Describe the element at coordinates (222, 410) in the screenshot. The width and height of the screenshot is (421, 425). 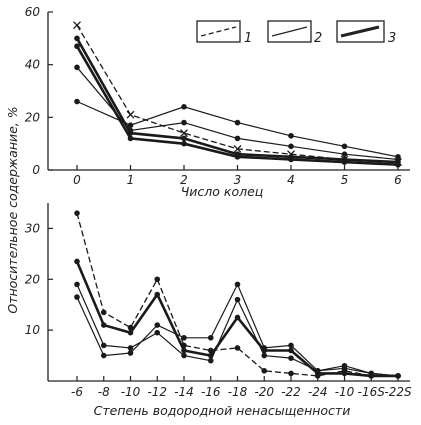
I see `x-axis-title: Степень водородной ненасыщенности` at that location.